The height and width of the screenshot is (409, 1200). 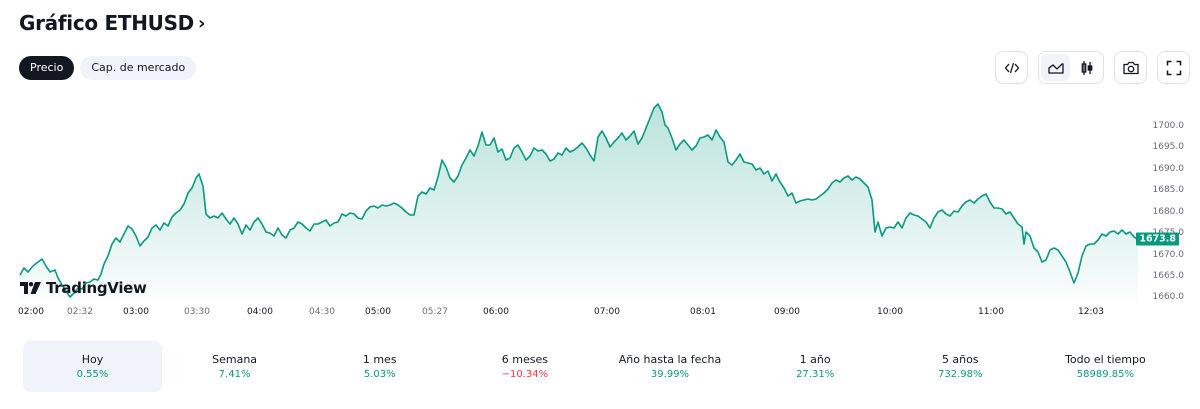 I want to click on period-label: Hoy, so click(x=92, y=359).